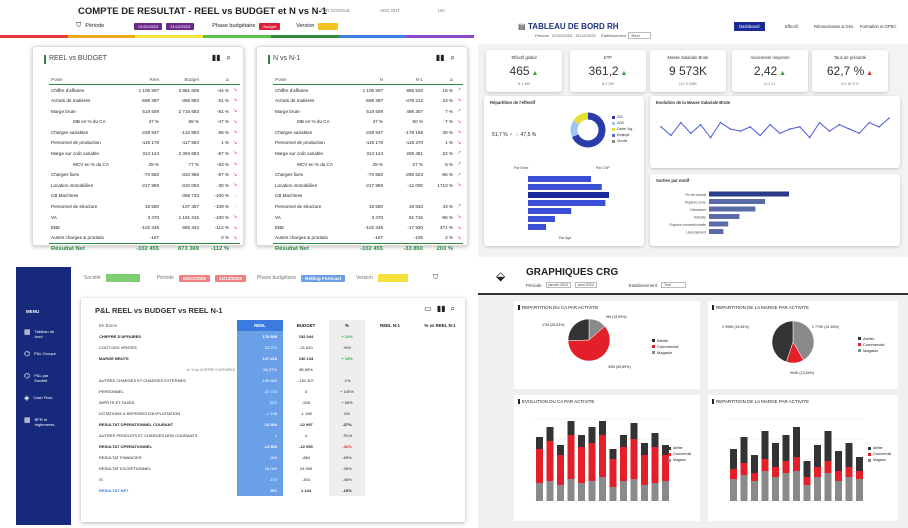 Image resolution: width=908 pixels, height=528 pixels. Describe the element at coordinates (698, 210) in the screenshot. I see `sortie-label: Démission` at that location.